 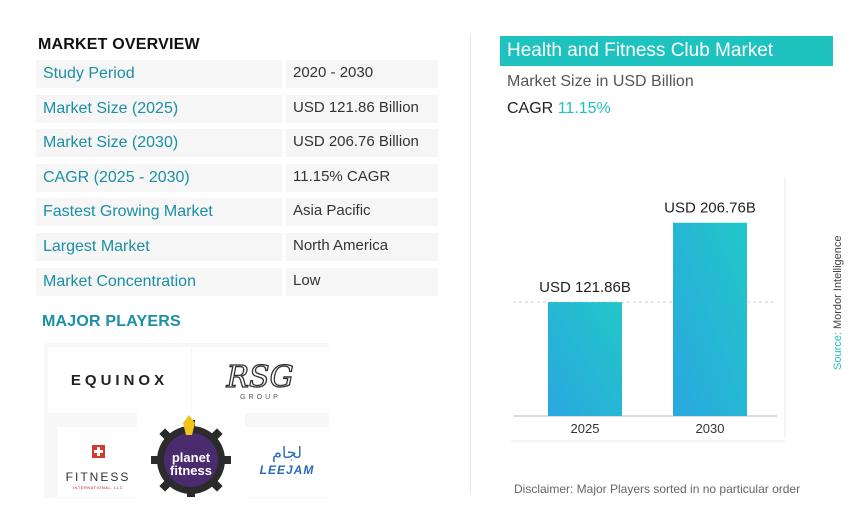 I want to click on source-label: Source:, so click(x=838, y=351).